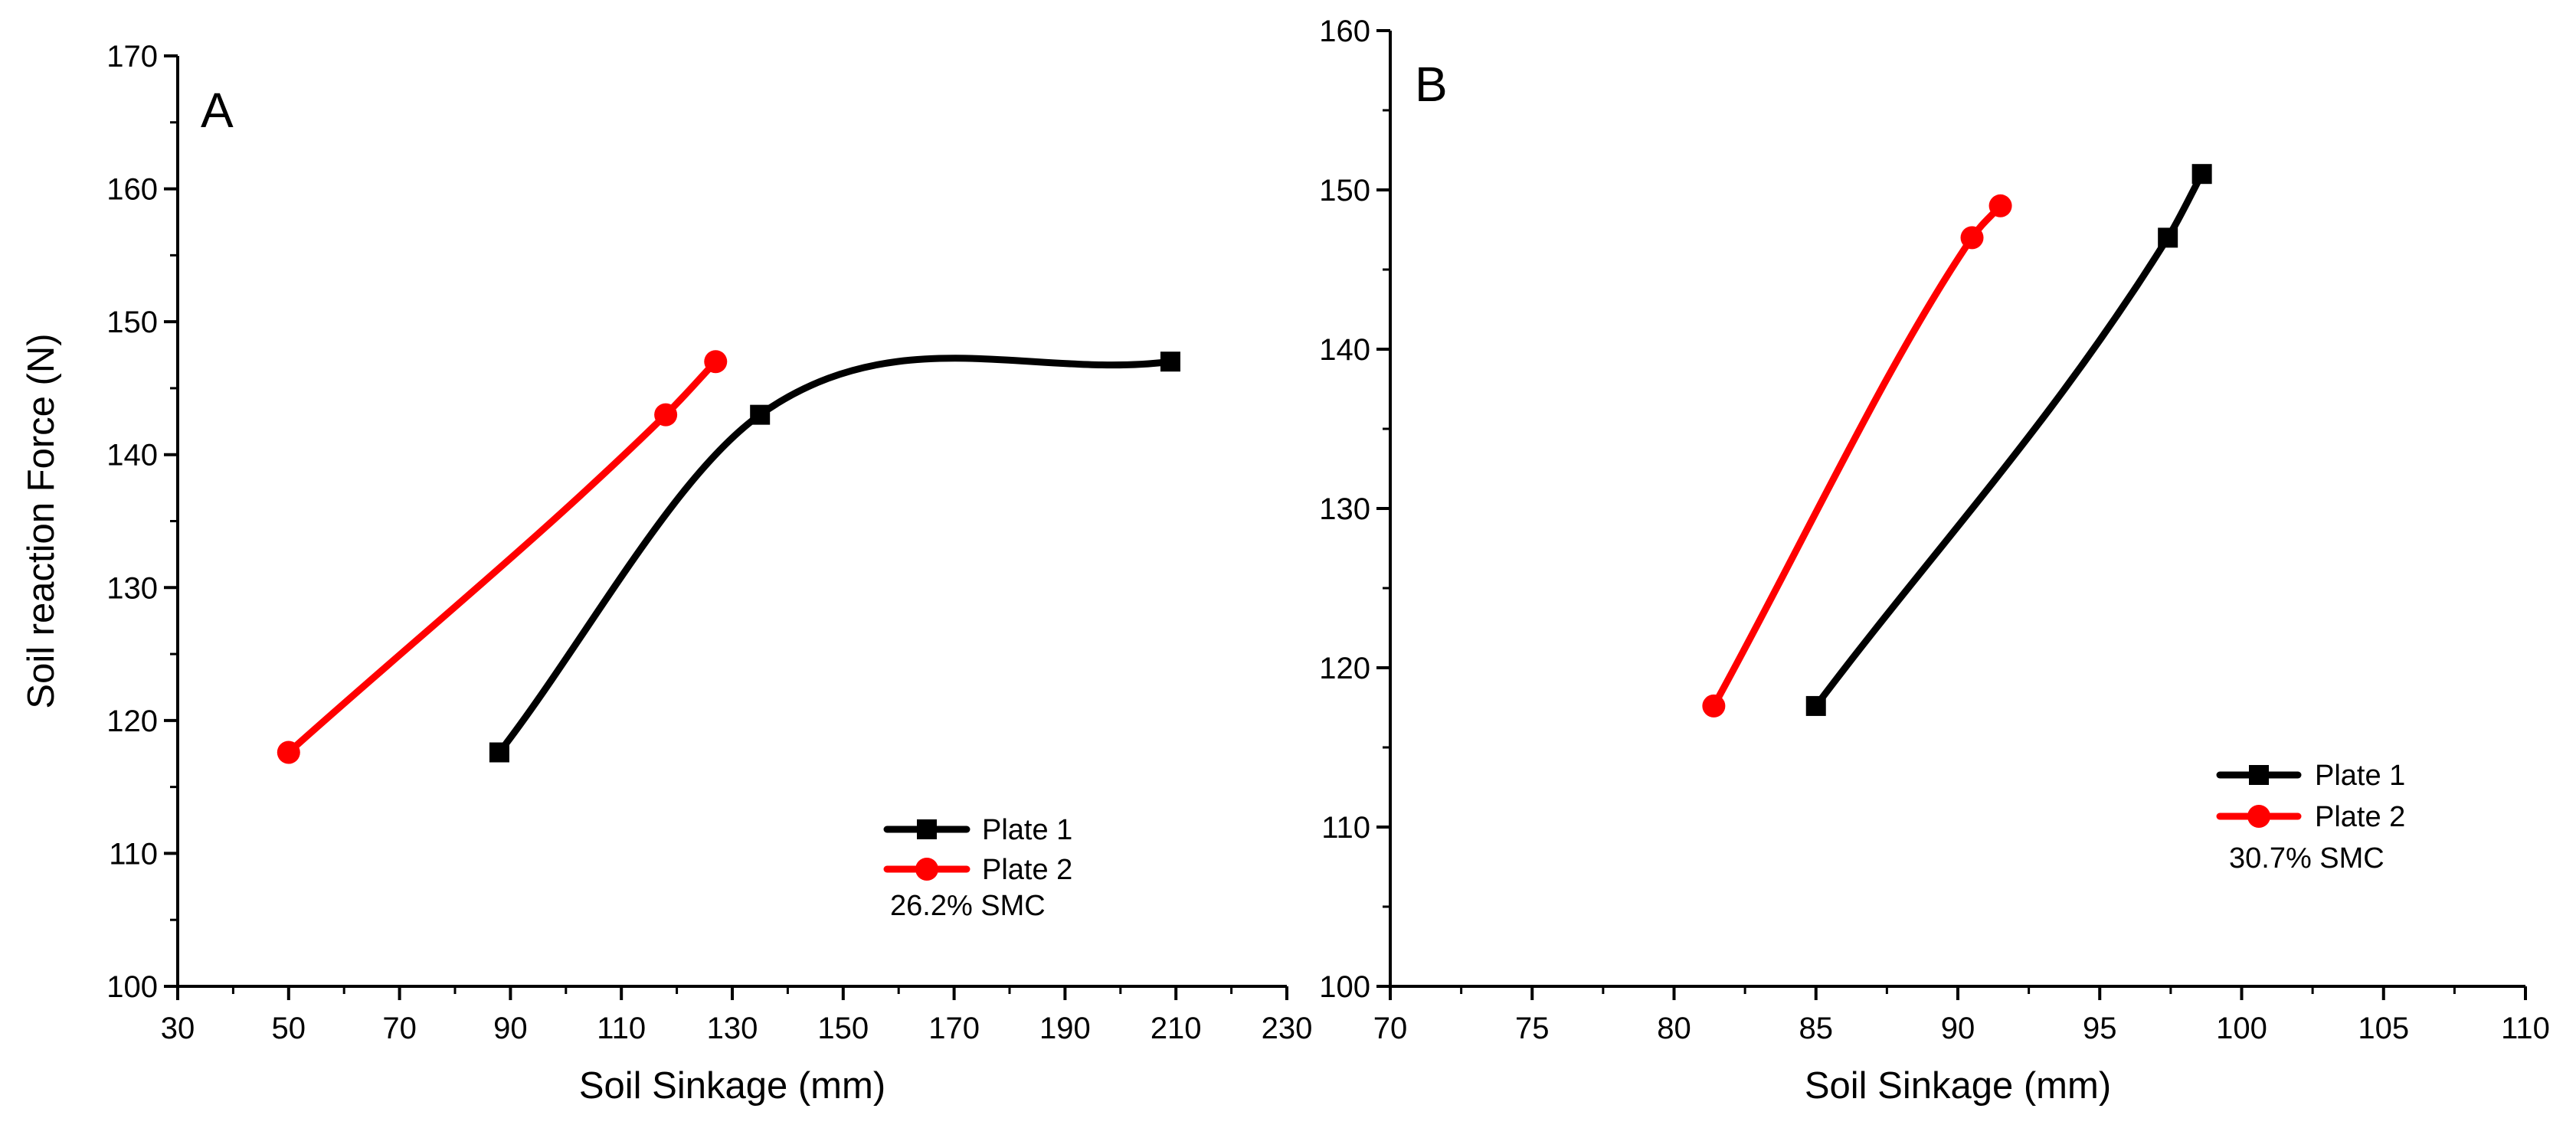  Describe the element at coordinates (843, 1028) in the screenshot. I see `x-tick-label: 150` at that location.